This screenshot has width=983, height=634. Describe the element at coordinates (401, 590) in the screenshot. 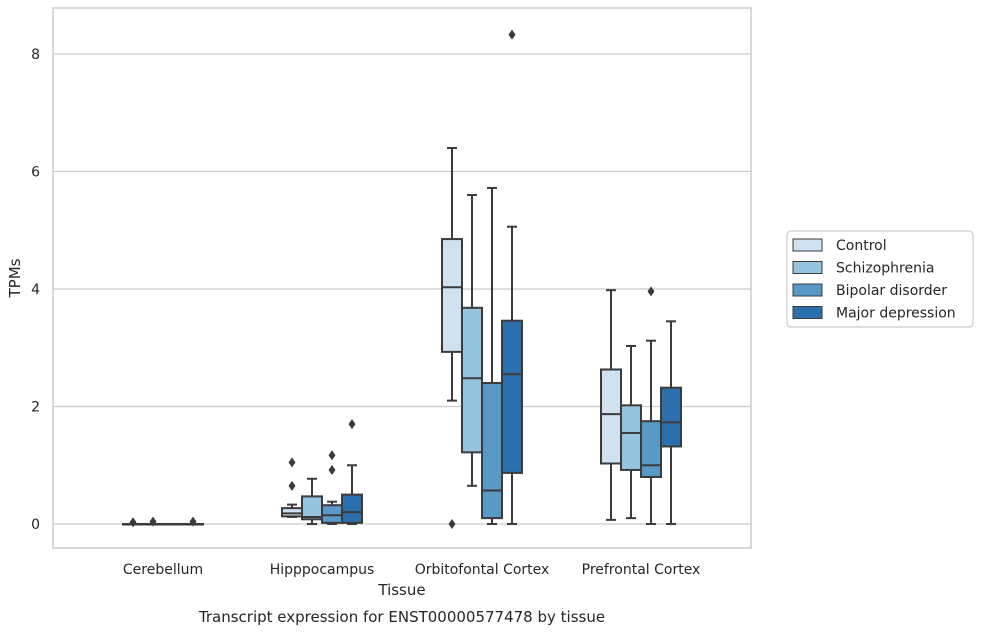

I see `x-axis-title: Tissue` at that location.